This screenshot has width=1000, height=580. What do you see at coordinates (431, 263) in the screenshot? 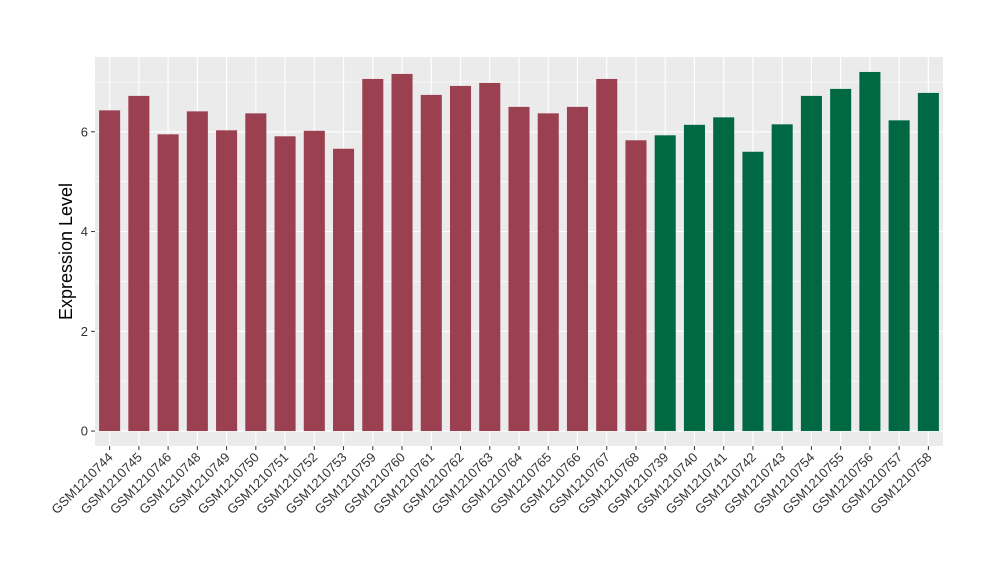
I see `bar-GSM1210761` at bounding box center [431, 263].